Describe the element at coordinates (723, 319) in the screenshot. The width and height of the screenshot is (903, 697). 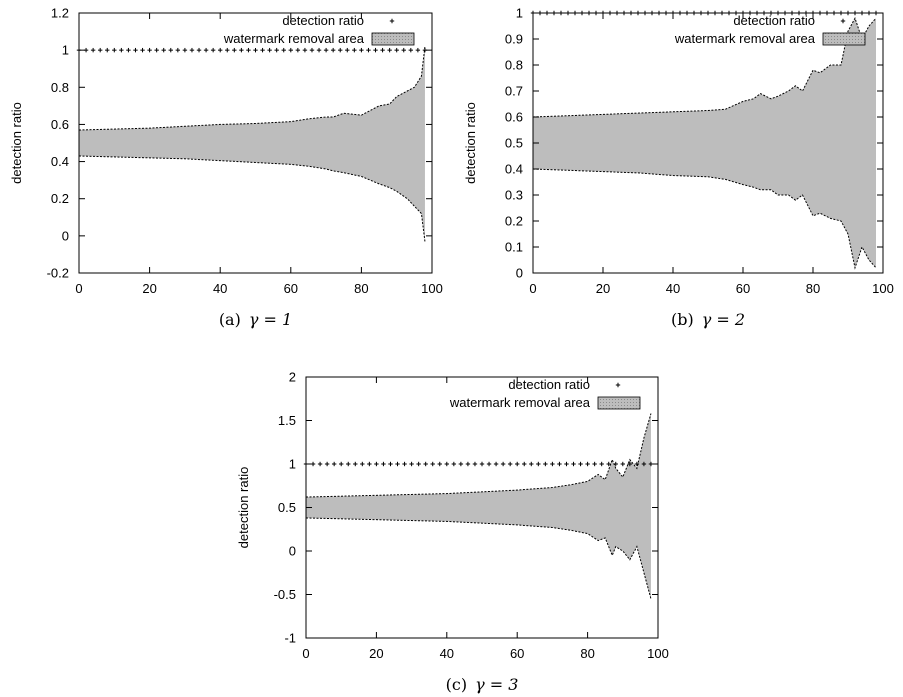
I see `caption-gamma: γ = 2` at that location.